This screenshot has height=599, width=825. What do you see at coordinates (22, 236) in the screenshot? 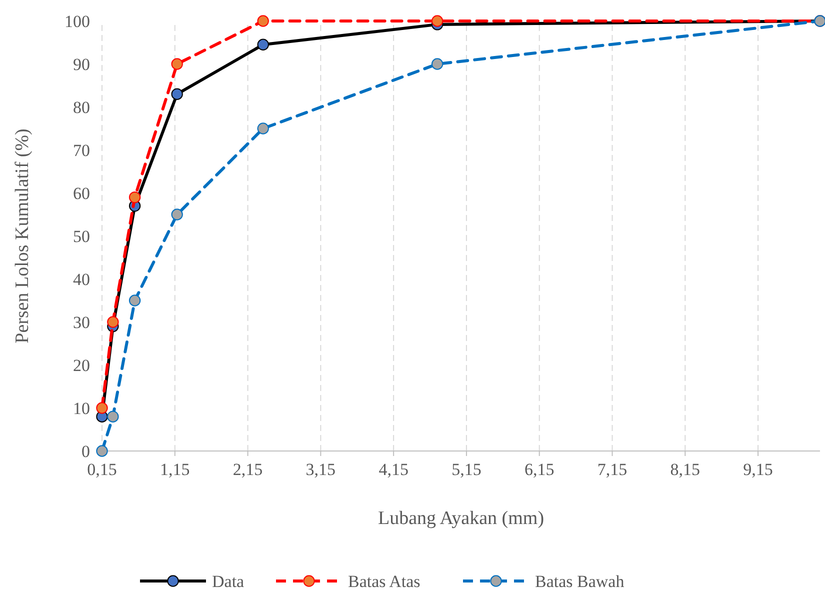
I see `y-axis-title: Persen Lolos Kumulatif (%)` at bounding box center [22, 236].